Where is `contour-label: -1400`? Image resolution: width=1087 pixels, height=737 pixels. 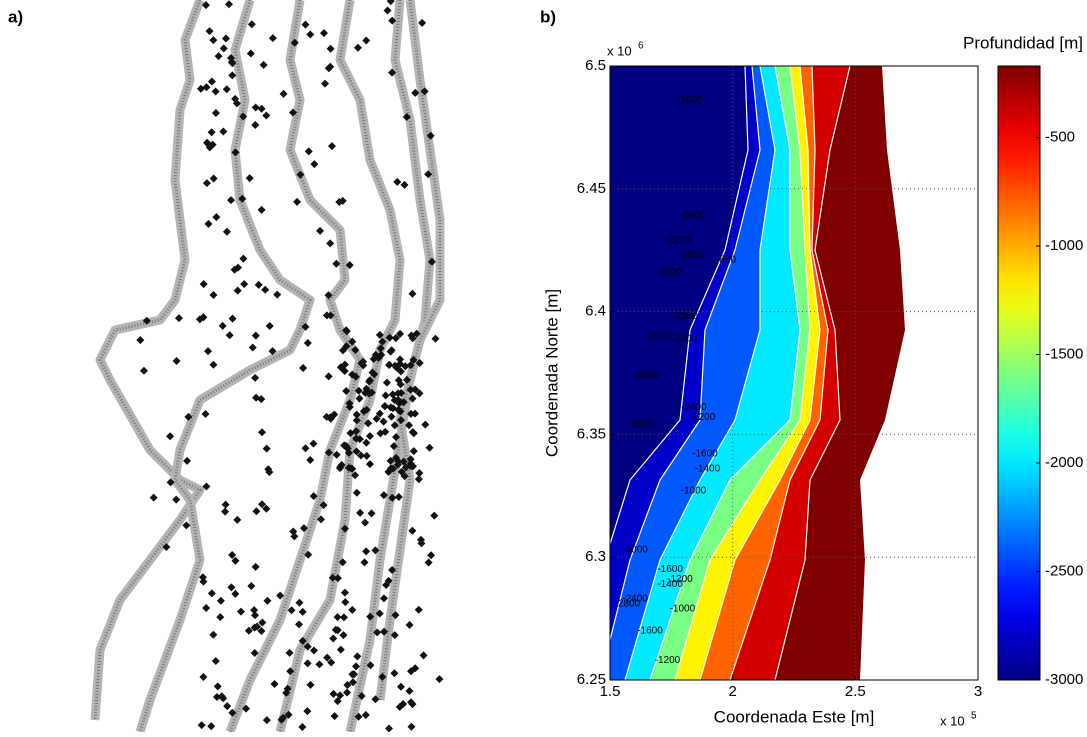 contour-label: -1400 is located at coordinates (708, 468).